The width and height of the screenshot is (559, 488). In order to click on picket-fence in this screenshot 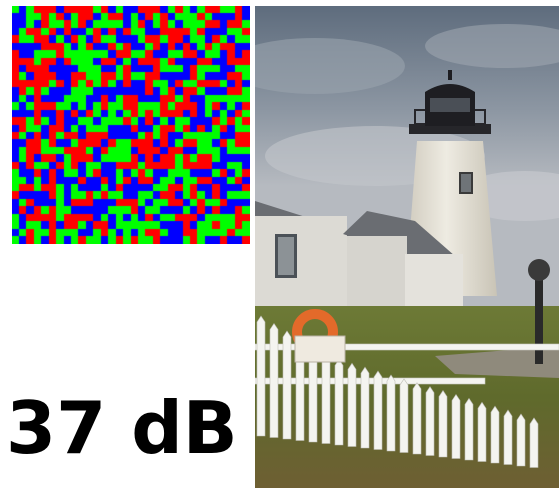, I will do `click(407, 364)`.